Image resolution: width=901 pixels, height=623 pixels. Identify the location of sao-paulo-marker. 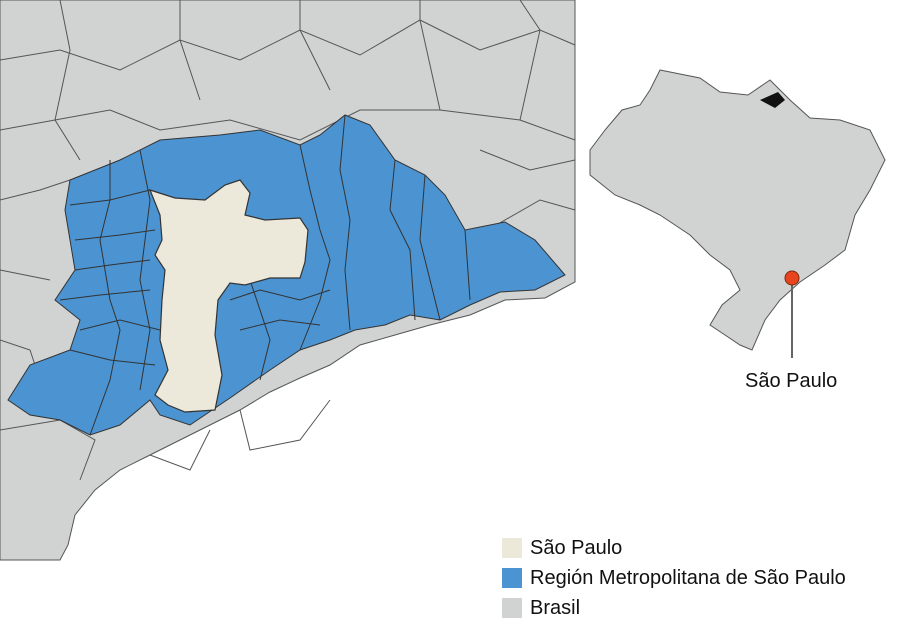
(792, 278).